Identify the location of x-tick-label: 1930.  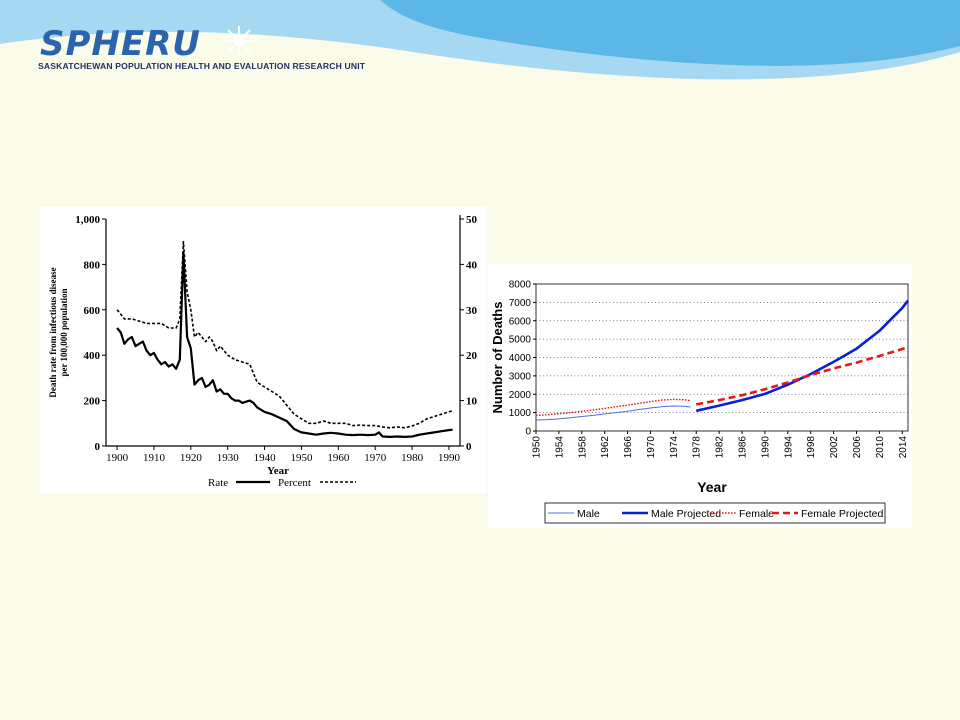
(228, 458).